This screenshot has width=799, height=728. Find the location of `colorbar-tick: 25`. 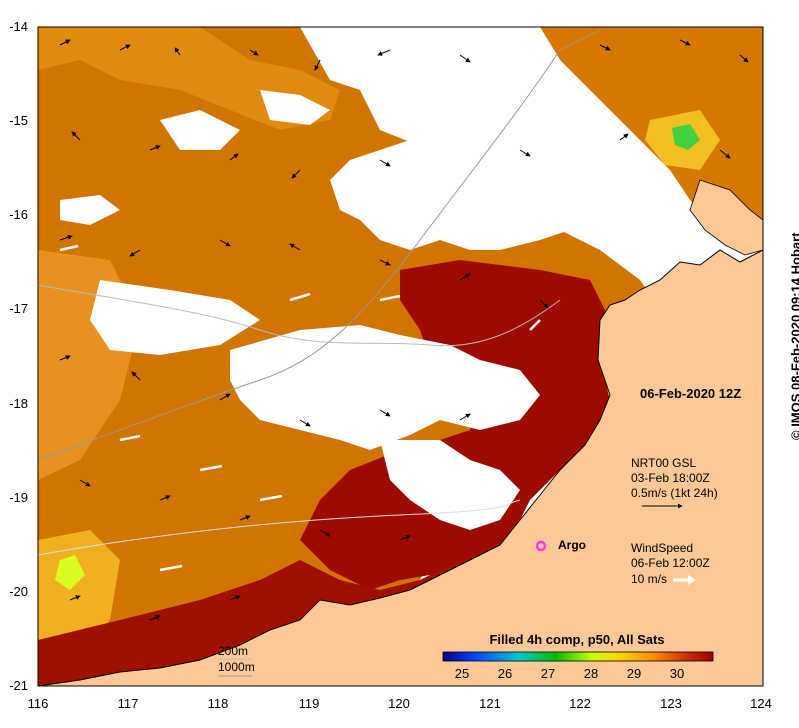

colorbar-tick: 25 is located at coordinates (462, 673).